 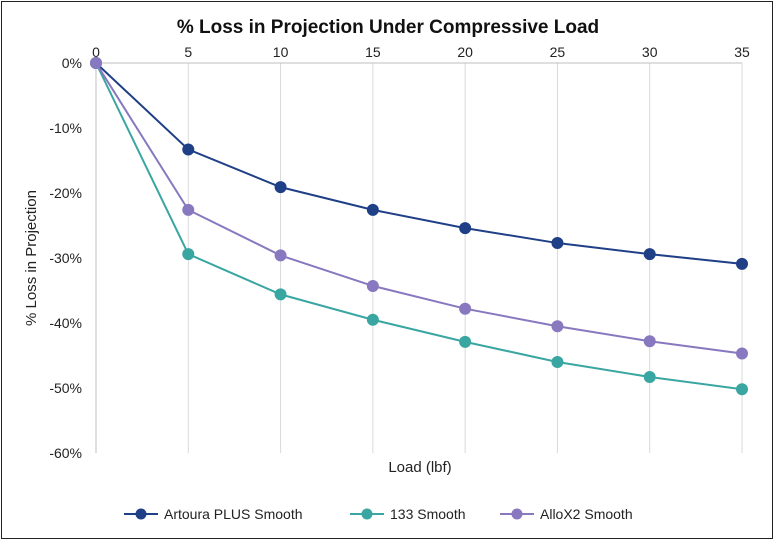 What do you see at coordinates (742, 52) in the screenshot?
I see `x-tick-label: 35` at bounding box center [742, 52].